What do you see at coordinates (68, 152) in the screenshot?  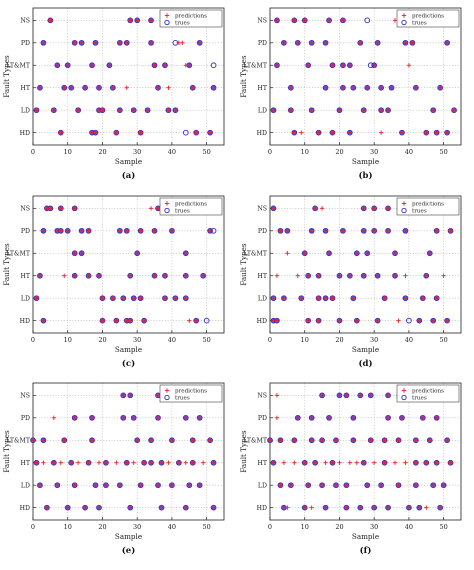 I see `x-tick-label: 10` at bounding box center [68, 152].